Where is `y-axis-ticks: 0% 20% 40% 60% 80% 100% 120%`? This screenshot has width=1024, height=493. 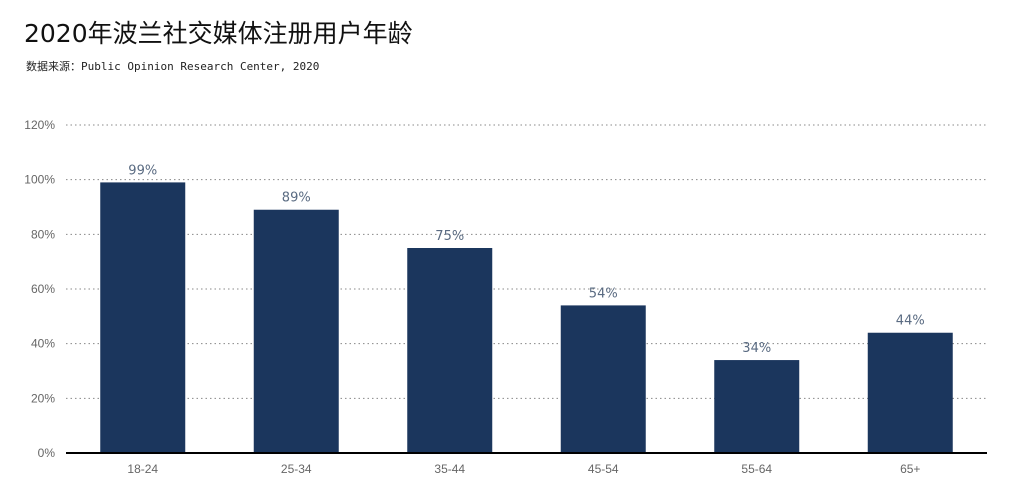
y-axis-ticks: 0% 20% 40% 60% 80% 100% 120% is located at coordinates (39, 289).